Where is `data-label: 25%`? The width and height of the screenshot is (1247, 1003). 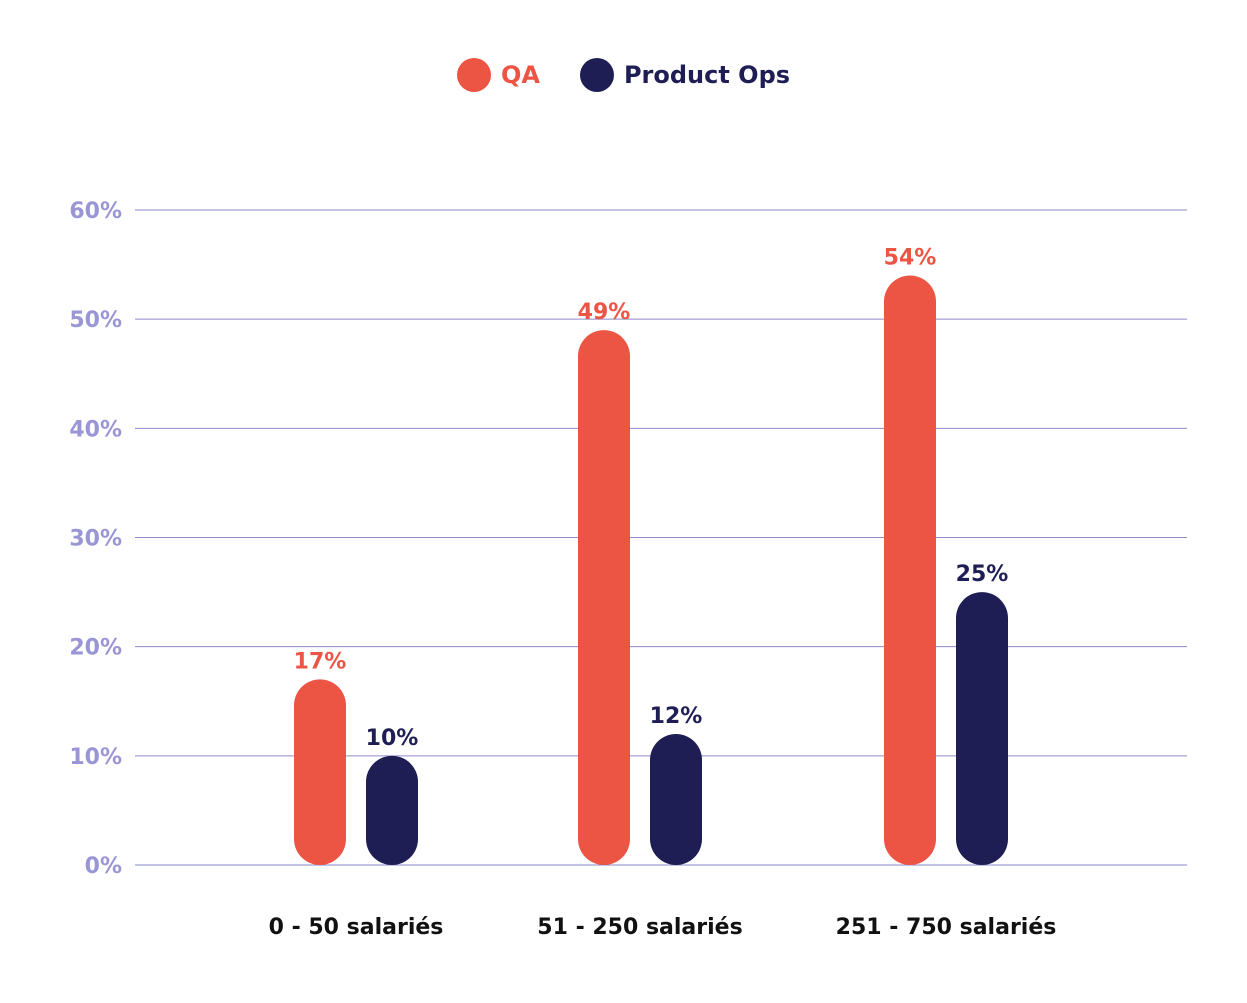
data-label: 25% is located at coordinates (982, 574).